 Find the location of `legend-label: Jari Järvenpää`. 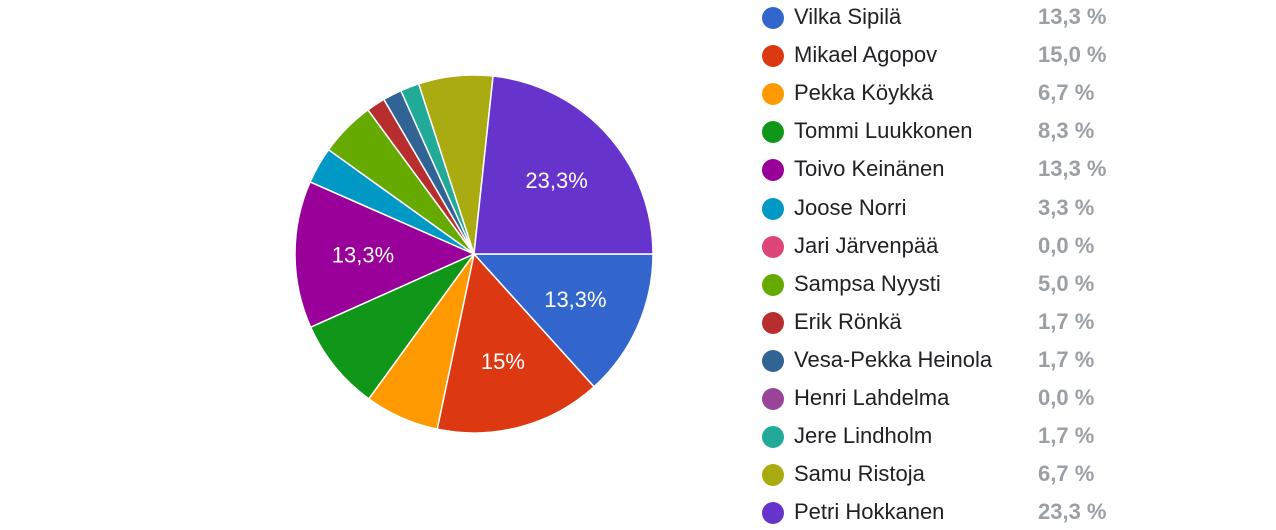

legend-label: Jari Järvenpää is located at coordinates (866, 245).